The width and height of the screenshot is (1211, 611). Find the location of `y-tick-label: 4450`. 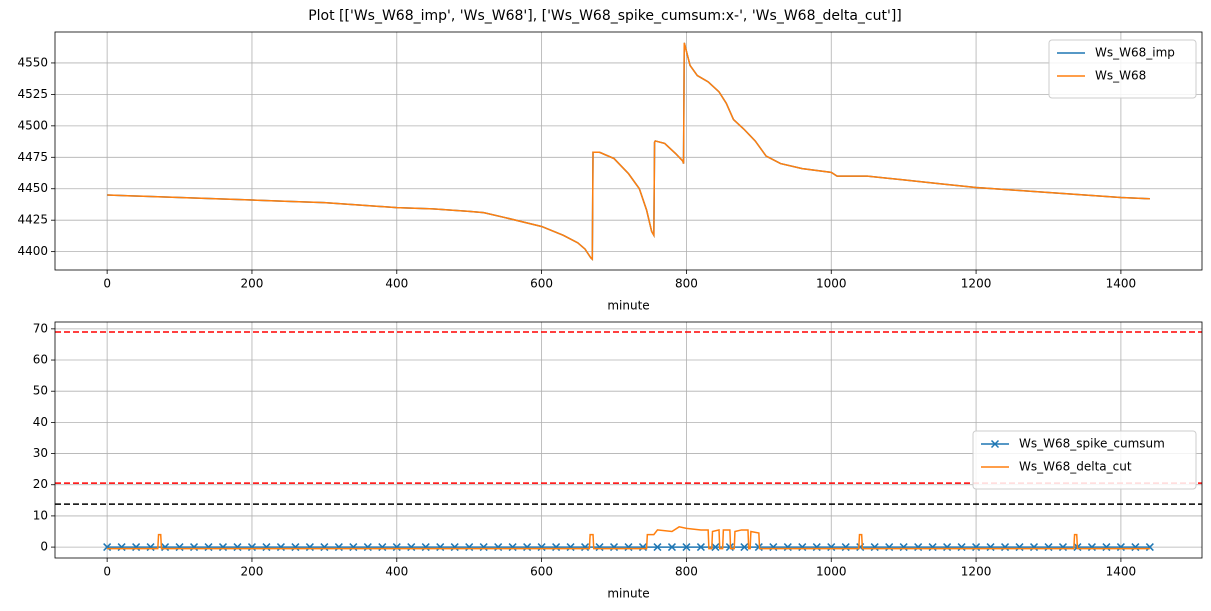

y-tick-label: 4450 is located at coordinates (32, 188).